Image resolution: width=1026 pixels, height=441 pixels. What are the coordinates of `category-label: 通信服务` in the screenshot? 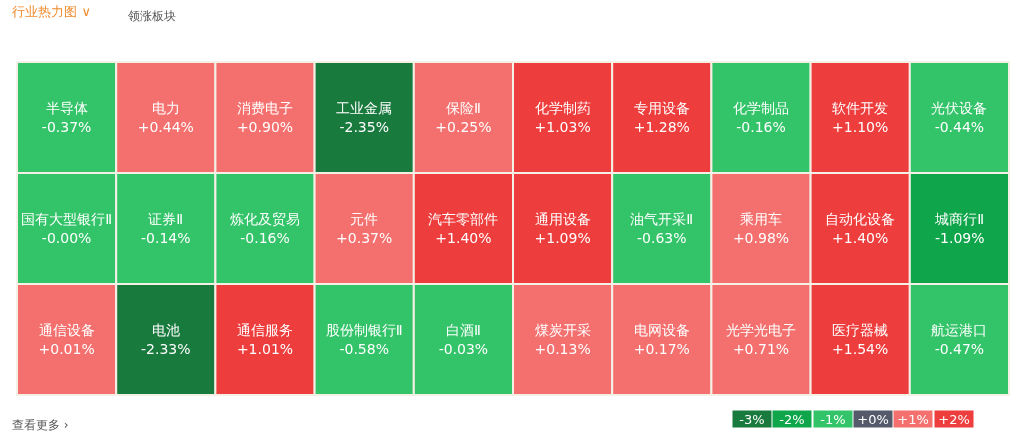 It's located at (265, 330).